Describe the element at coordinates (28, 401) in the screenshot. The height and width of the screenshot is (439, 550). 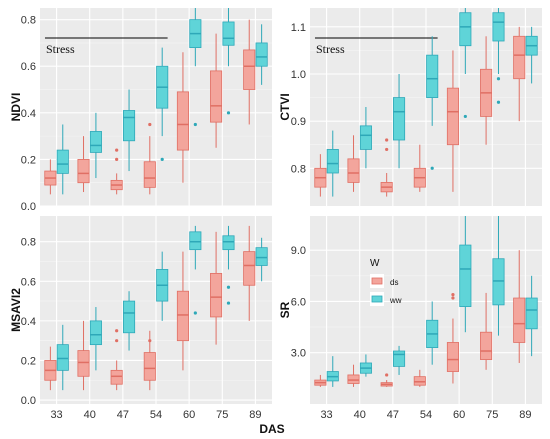
I see `ytick-label-msavi2: 0.0` at that location.